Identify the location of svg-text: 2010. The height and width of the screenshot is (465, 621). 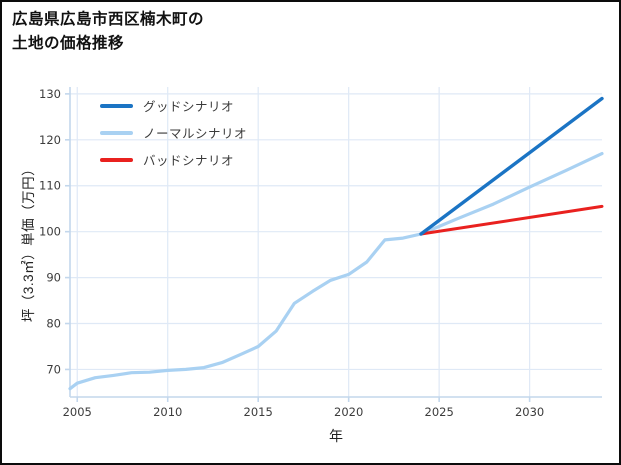
(167, 412).